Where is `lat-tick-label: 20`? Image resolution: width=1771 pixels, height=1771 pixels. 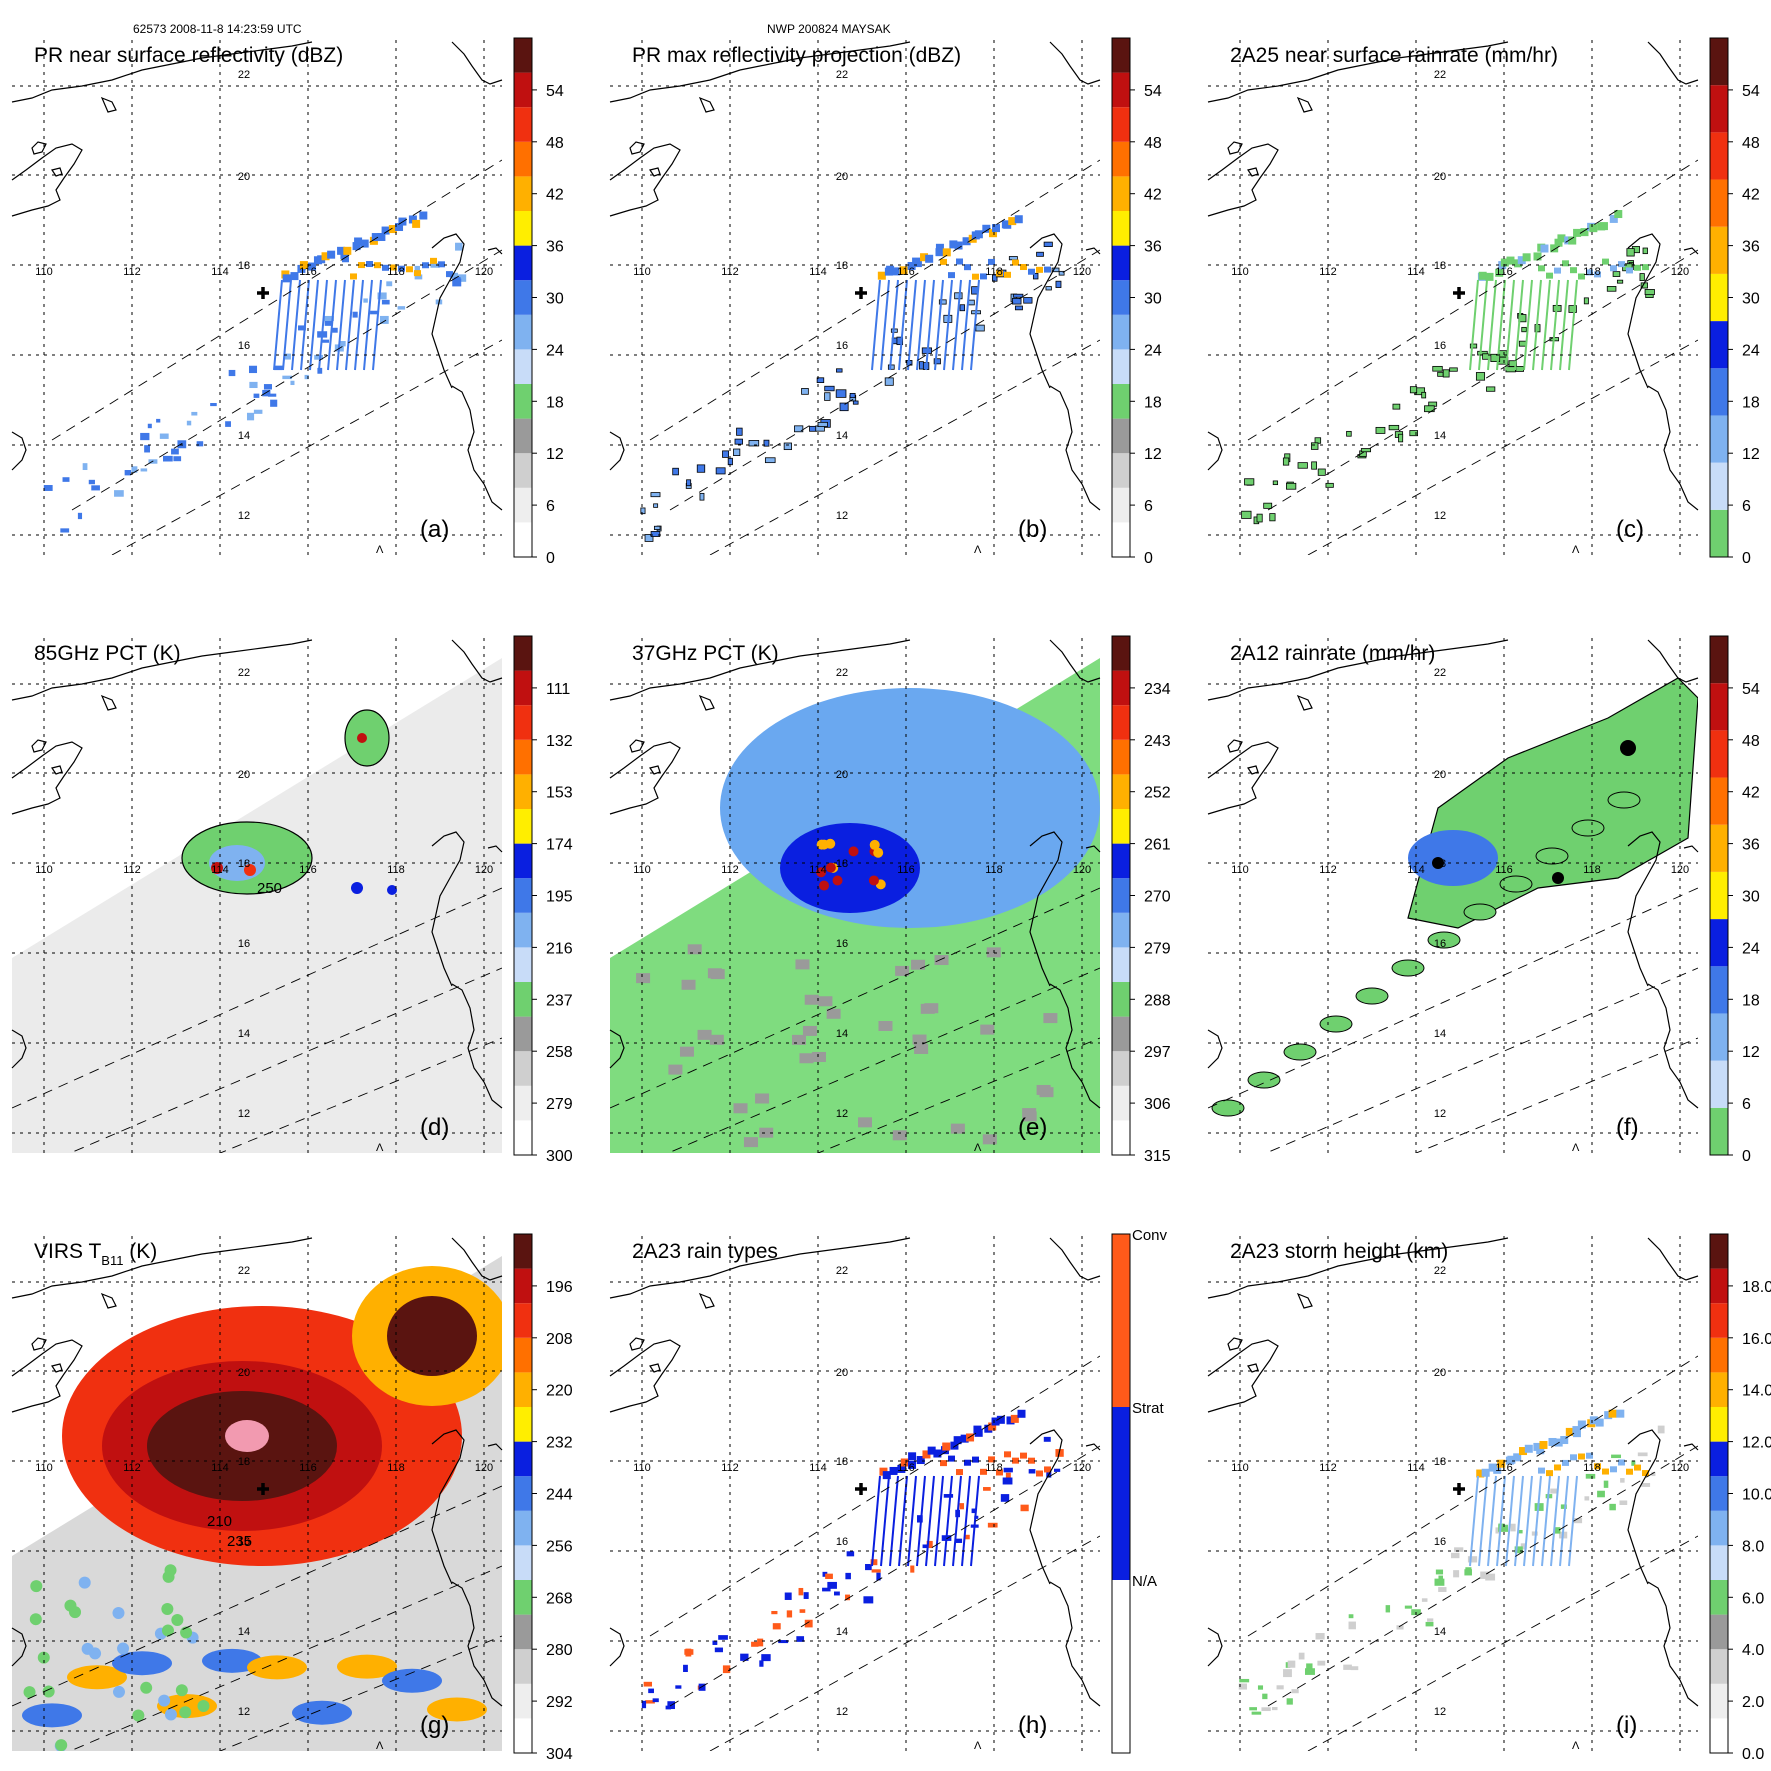
lat-tick-label: 20 is located at coordinates (842, 177).